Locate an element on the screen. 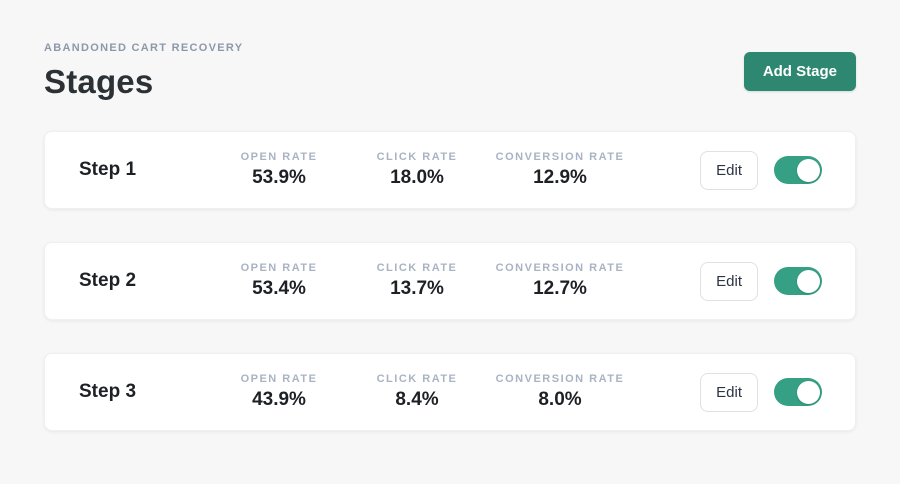 The width and height of the screenshot is (900, 484). click-rate-value: 8.4% is located at coordinates (417, 399).